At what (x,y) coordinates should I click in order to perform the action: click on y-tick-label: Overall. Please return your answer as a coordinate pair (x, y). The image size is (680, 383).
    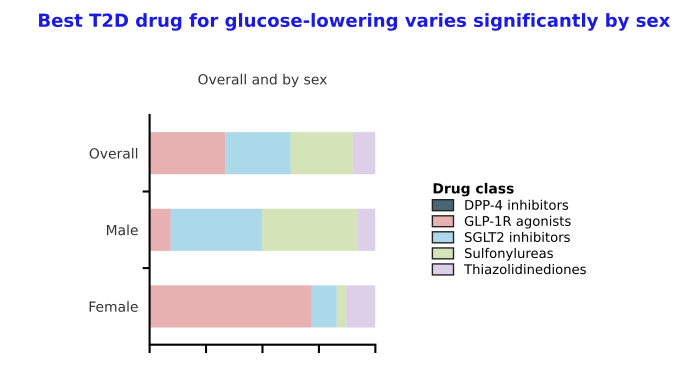
    Looking at the image, I should click on (114, 153).